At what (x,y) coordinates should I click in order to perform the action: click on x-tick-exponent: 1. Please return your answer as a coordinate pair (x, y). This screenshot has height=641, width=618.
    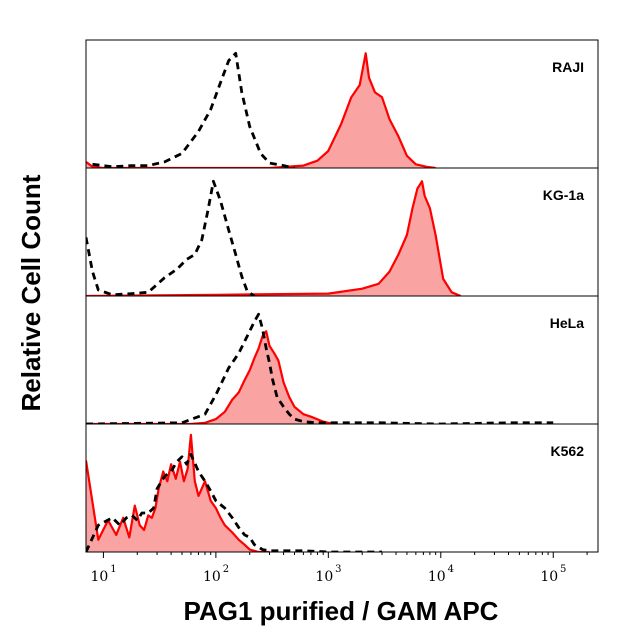
    Looking at the image, I should click on (113, 569).